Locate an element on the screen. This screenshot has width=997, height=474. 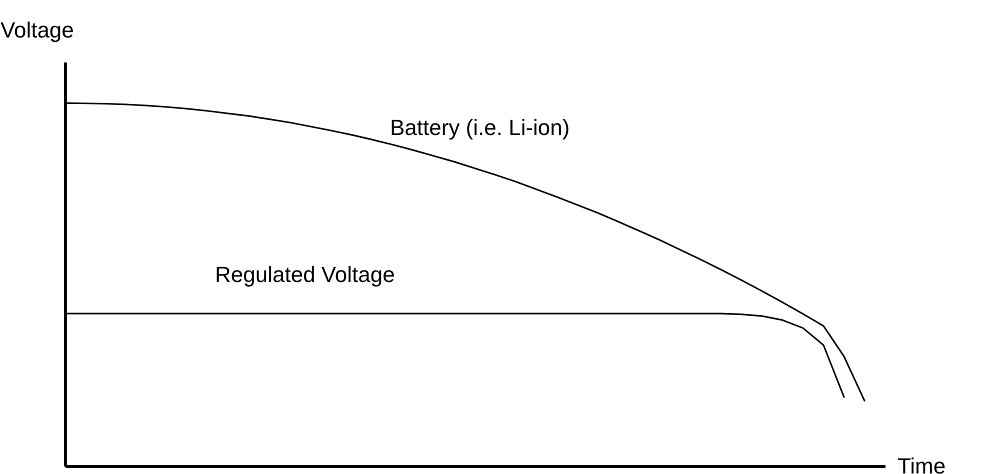
series-label: Battery (i.e. Li-ion) is located at coordinates (480, 127).